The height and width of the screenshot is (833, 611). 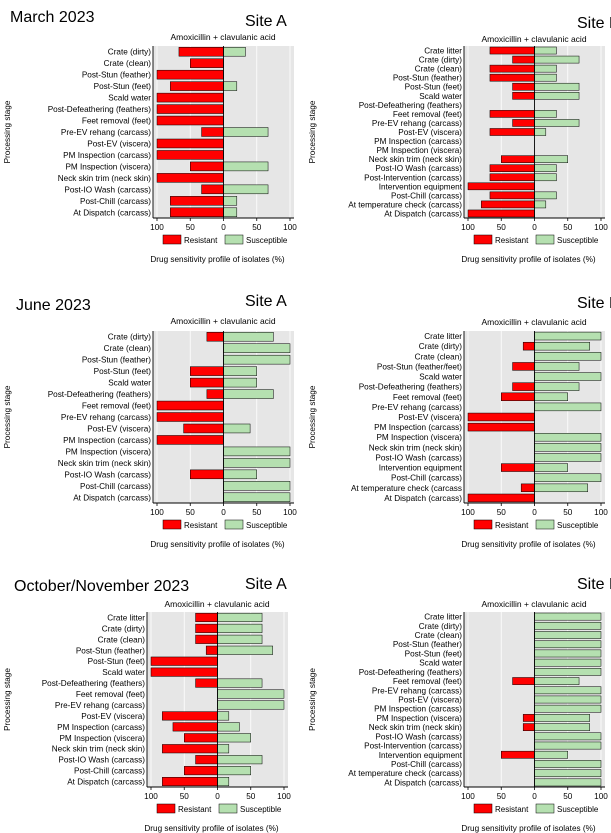 What do you see at coordinates (413, 746) in the screenshot?
I see `category-label: Post-Intervention (carcass)` at bounding box center [413, 746].